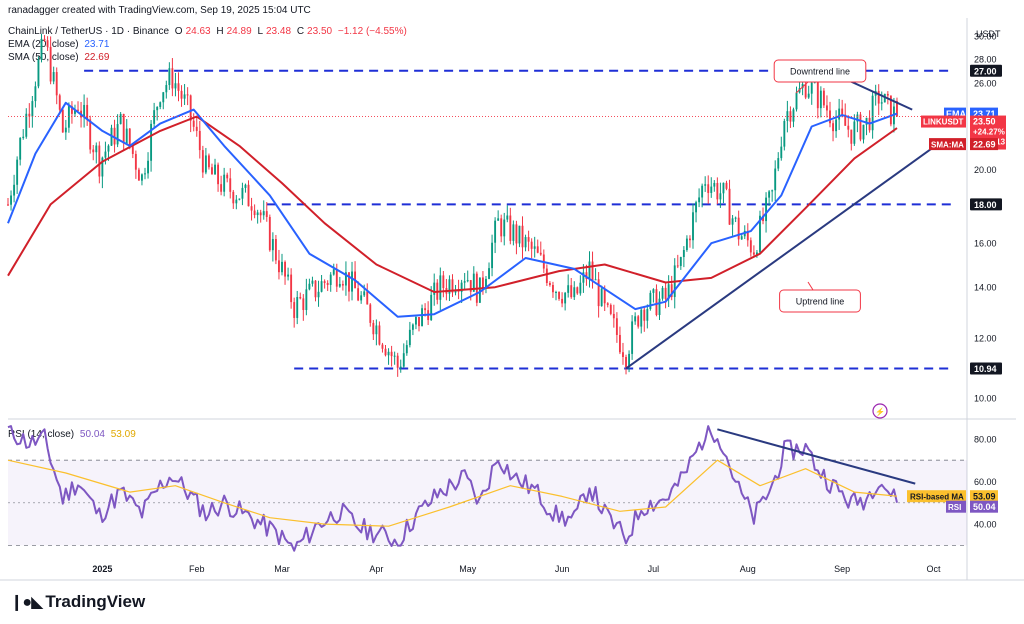 Image resolution: width=1024 pixels, height=624 pixels. Describe the element at coordinates (984, 122) in the screenshot. I see `last-price-value: 23.50` at that location.